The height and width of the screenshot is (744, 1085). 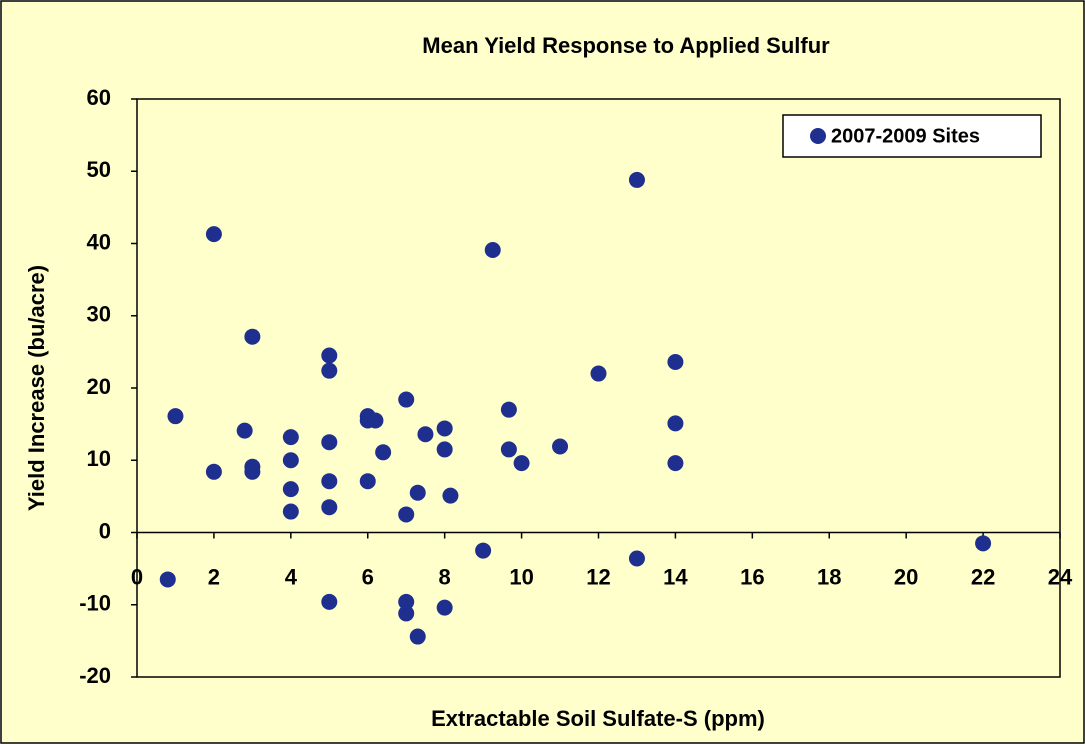 I want to click on x-tick-label: 4, so click(x=291, y=576).